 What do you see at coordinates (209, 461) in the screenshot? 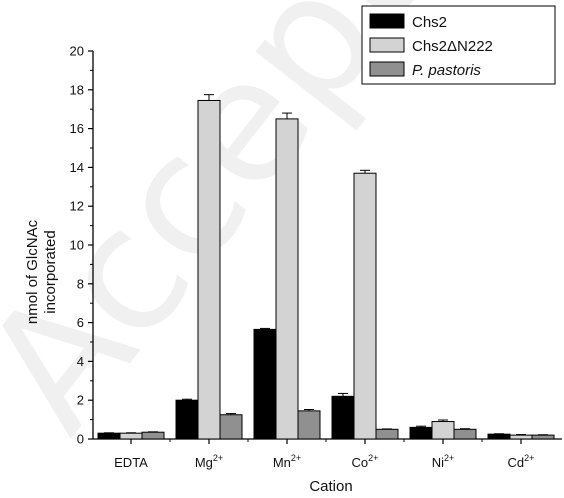
I see `x-tick-label: Mg2+` at bounding box center [209, 461].